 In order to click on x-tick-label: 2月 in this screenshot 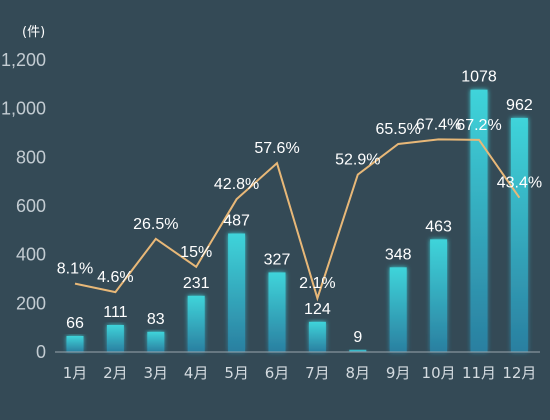, I will do `click(115, 373)`.